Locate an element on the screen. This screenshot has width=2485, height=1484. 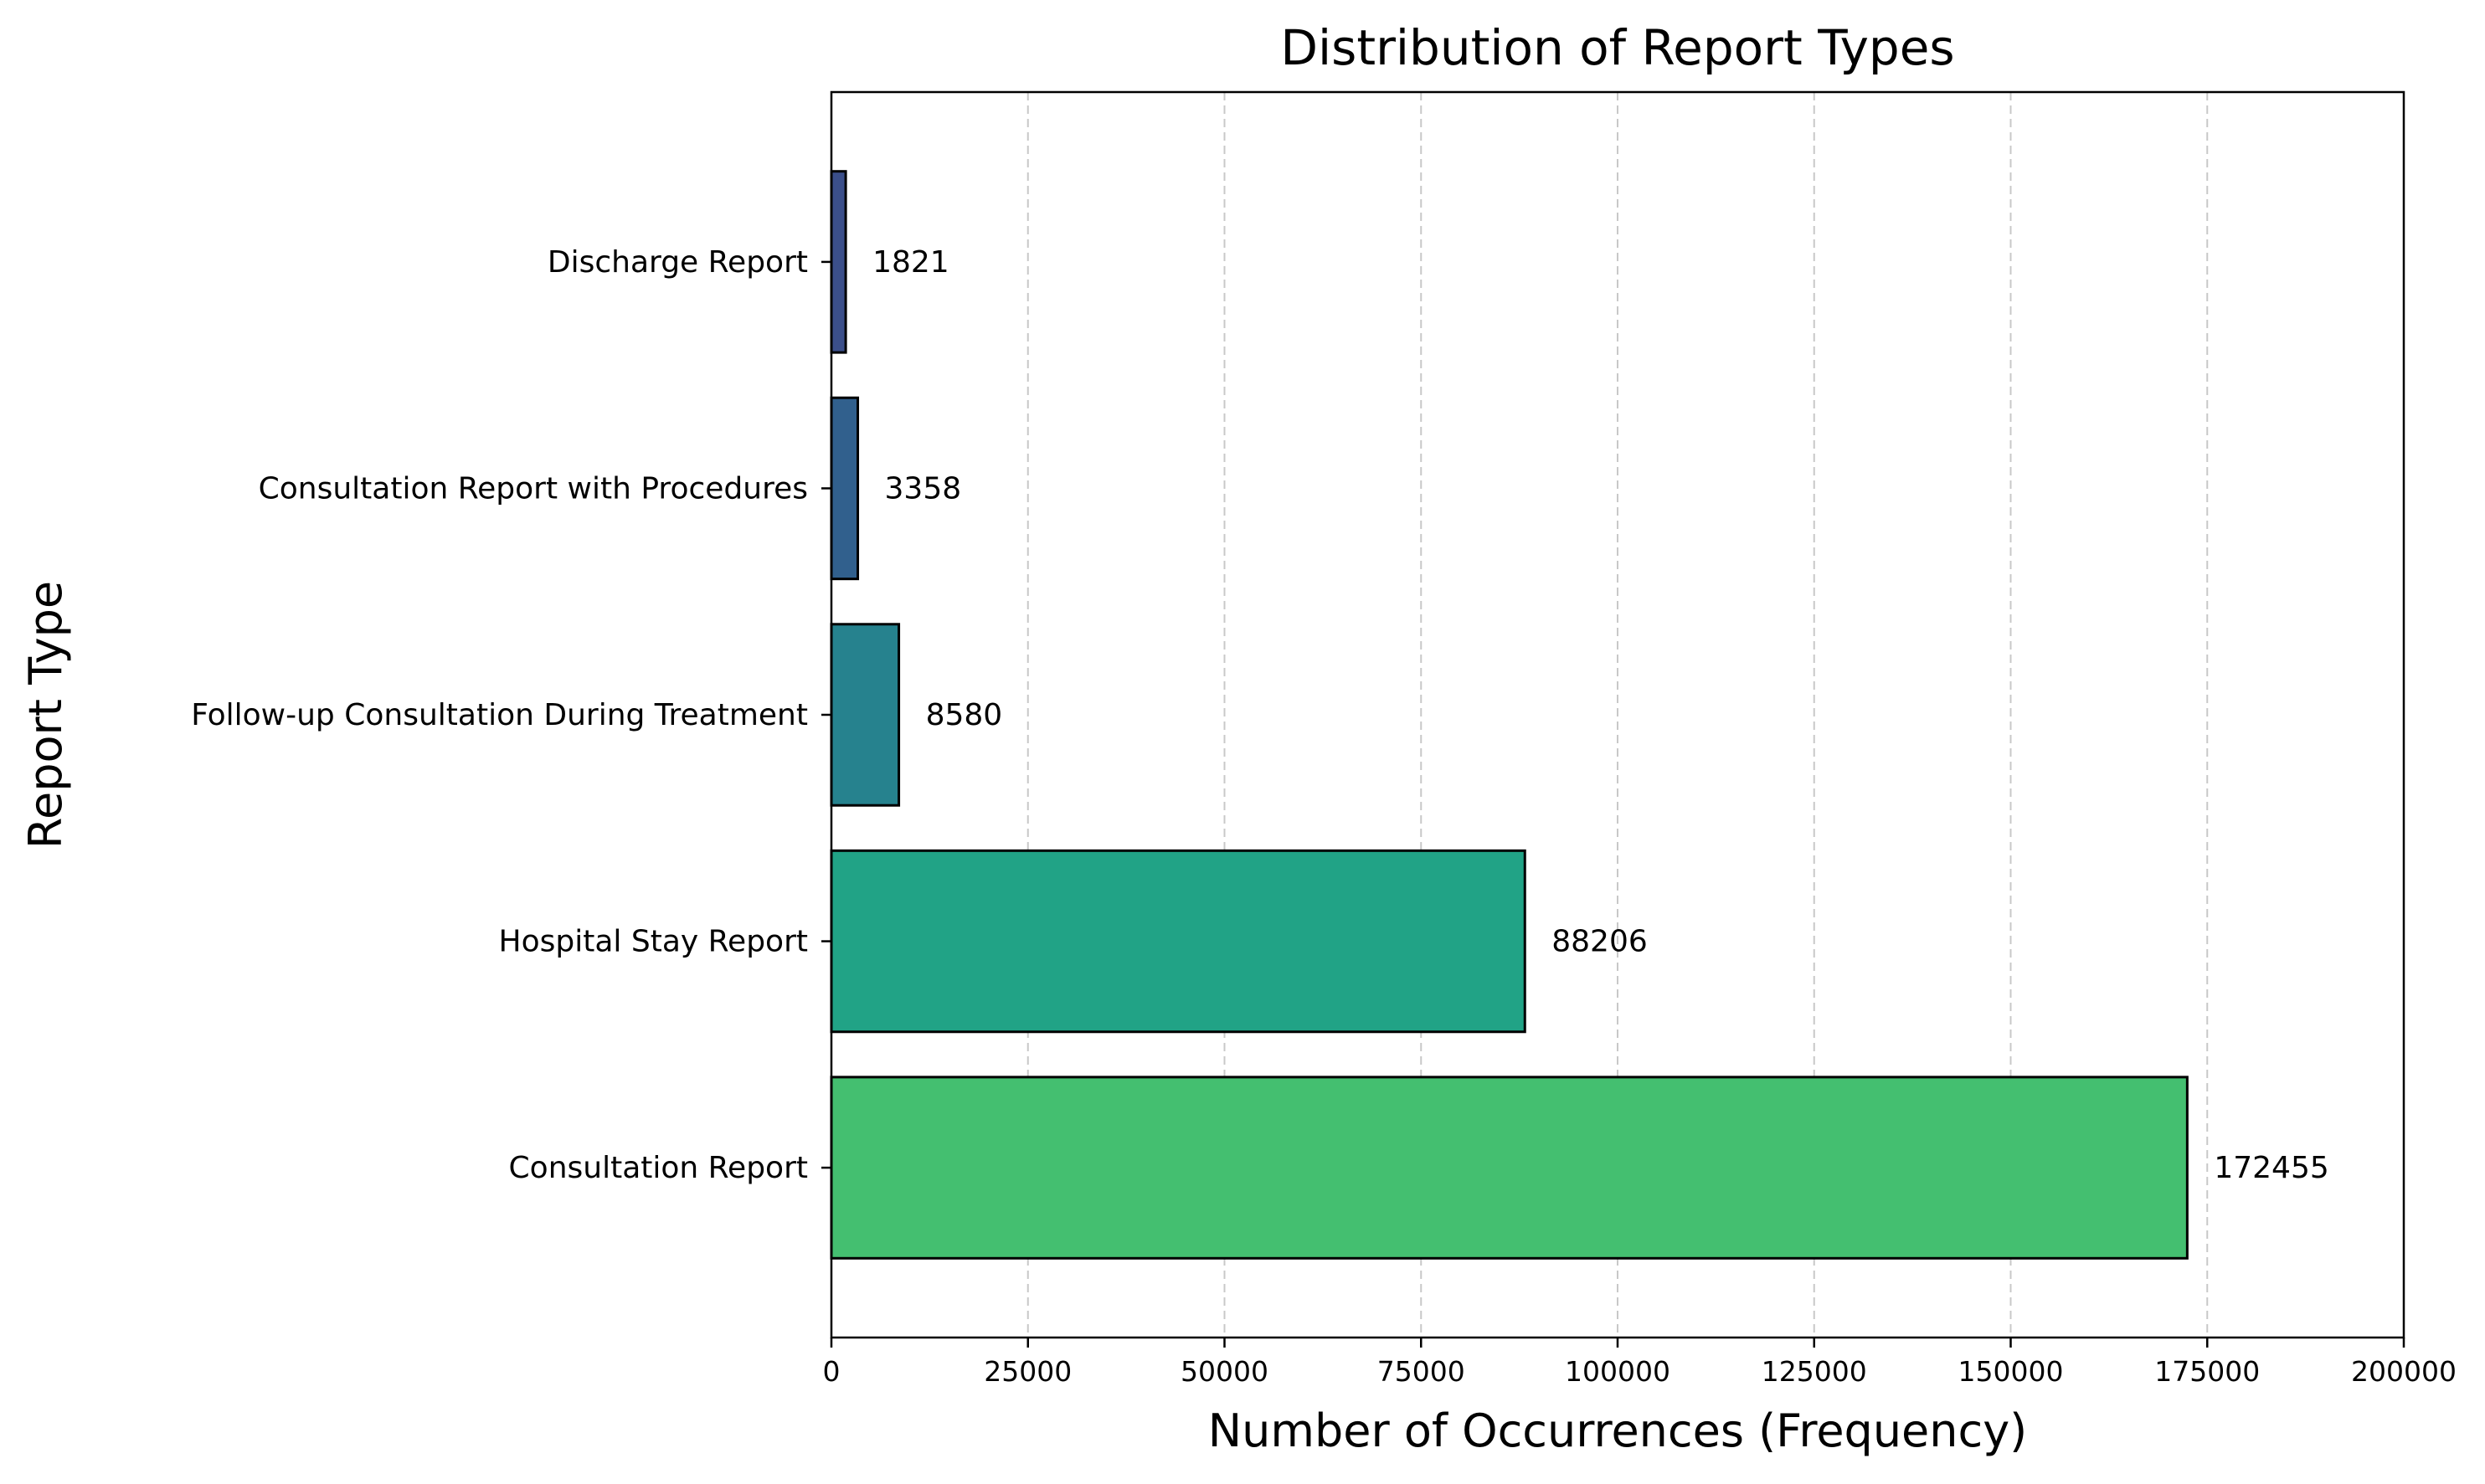
x-tick-label: 125000 is located at coordinates (1814, 1372).